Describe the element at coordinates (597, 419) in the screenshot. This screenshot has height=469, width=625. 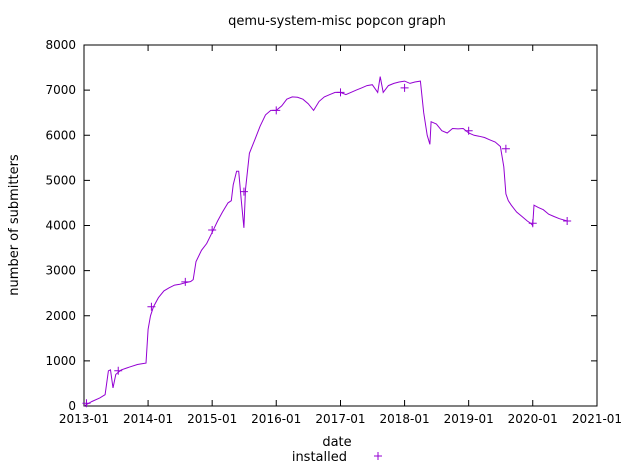
I see `x-tick-label: 2021-01` at that location.